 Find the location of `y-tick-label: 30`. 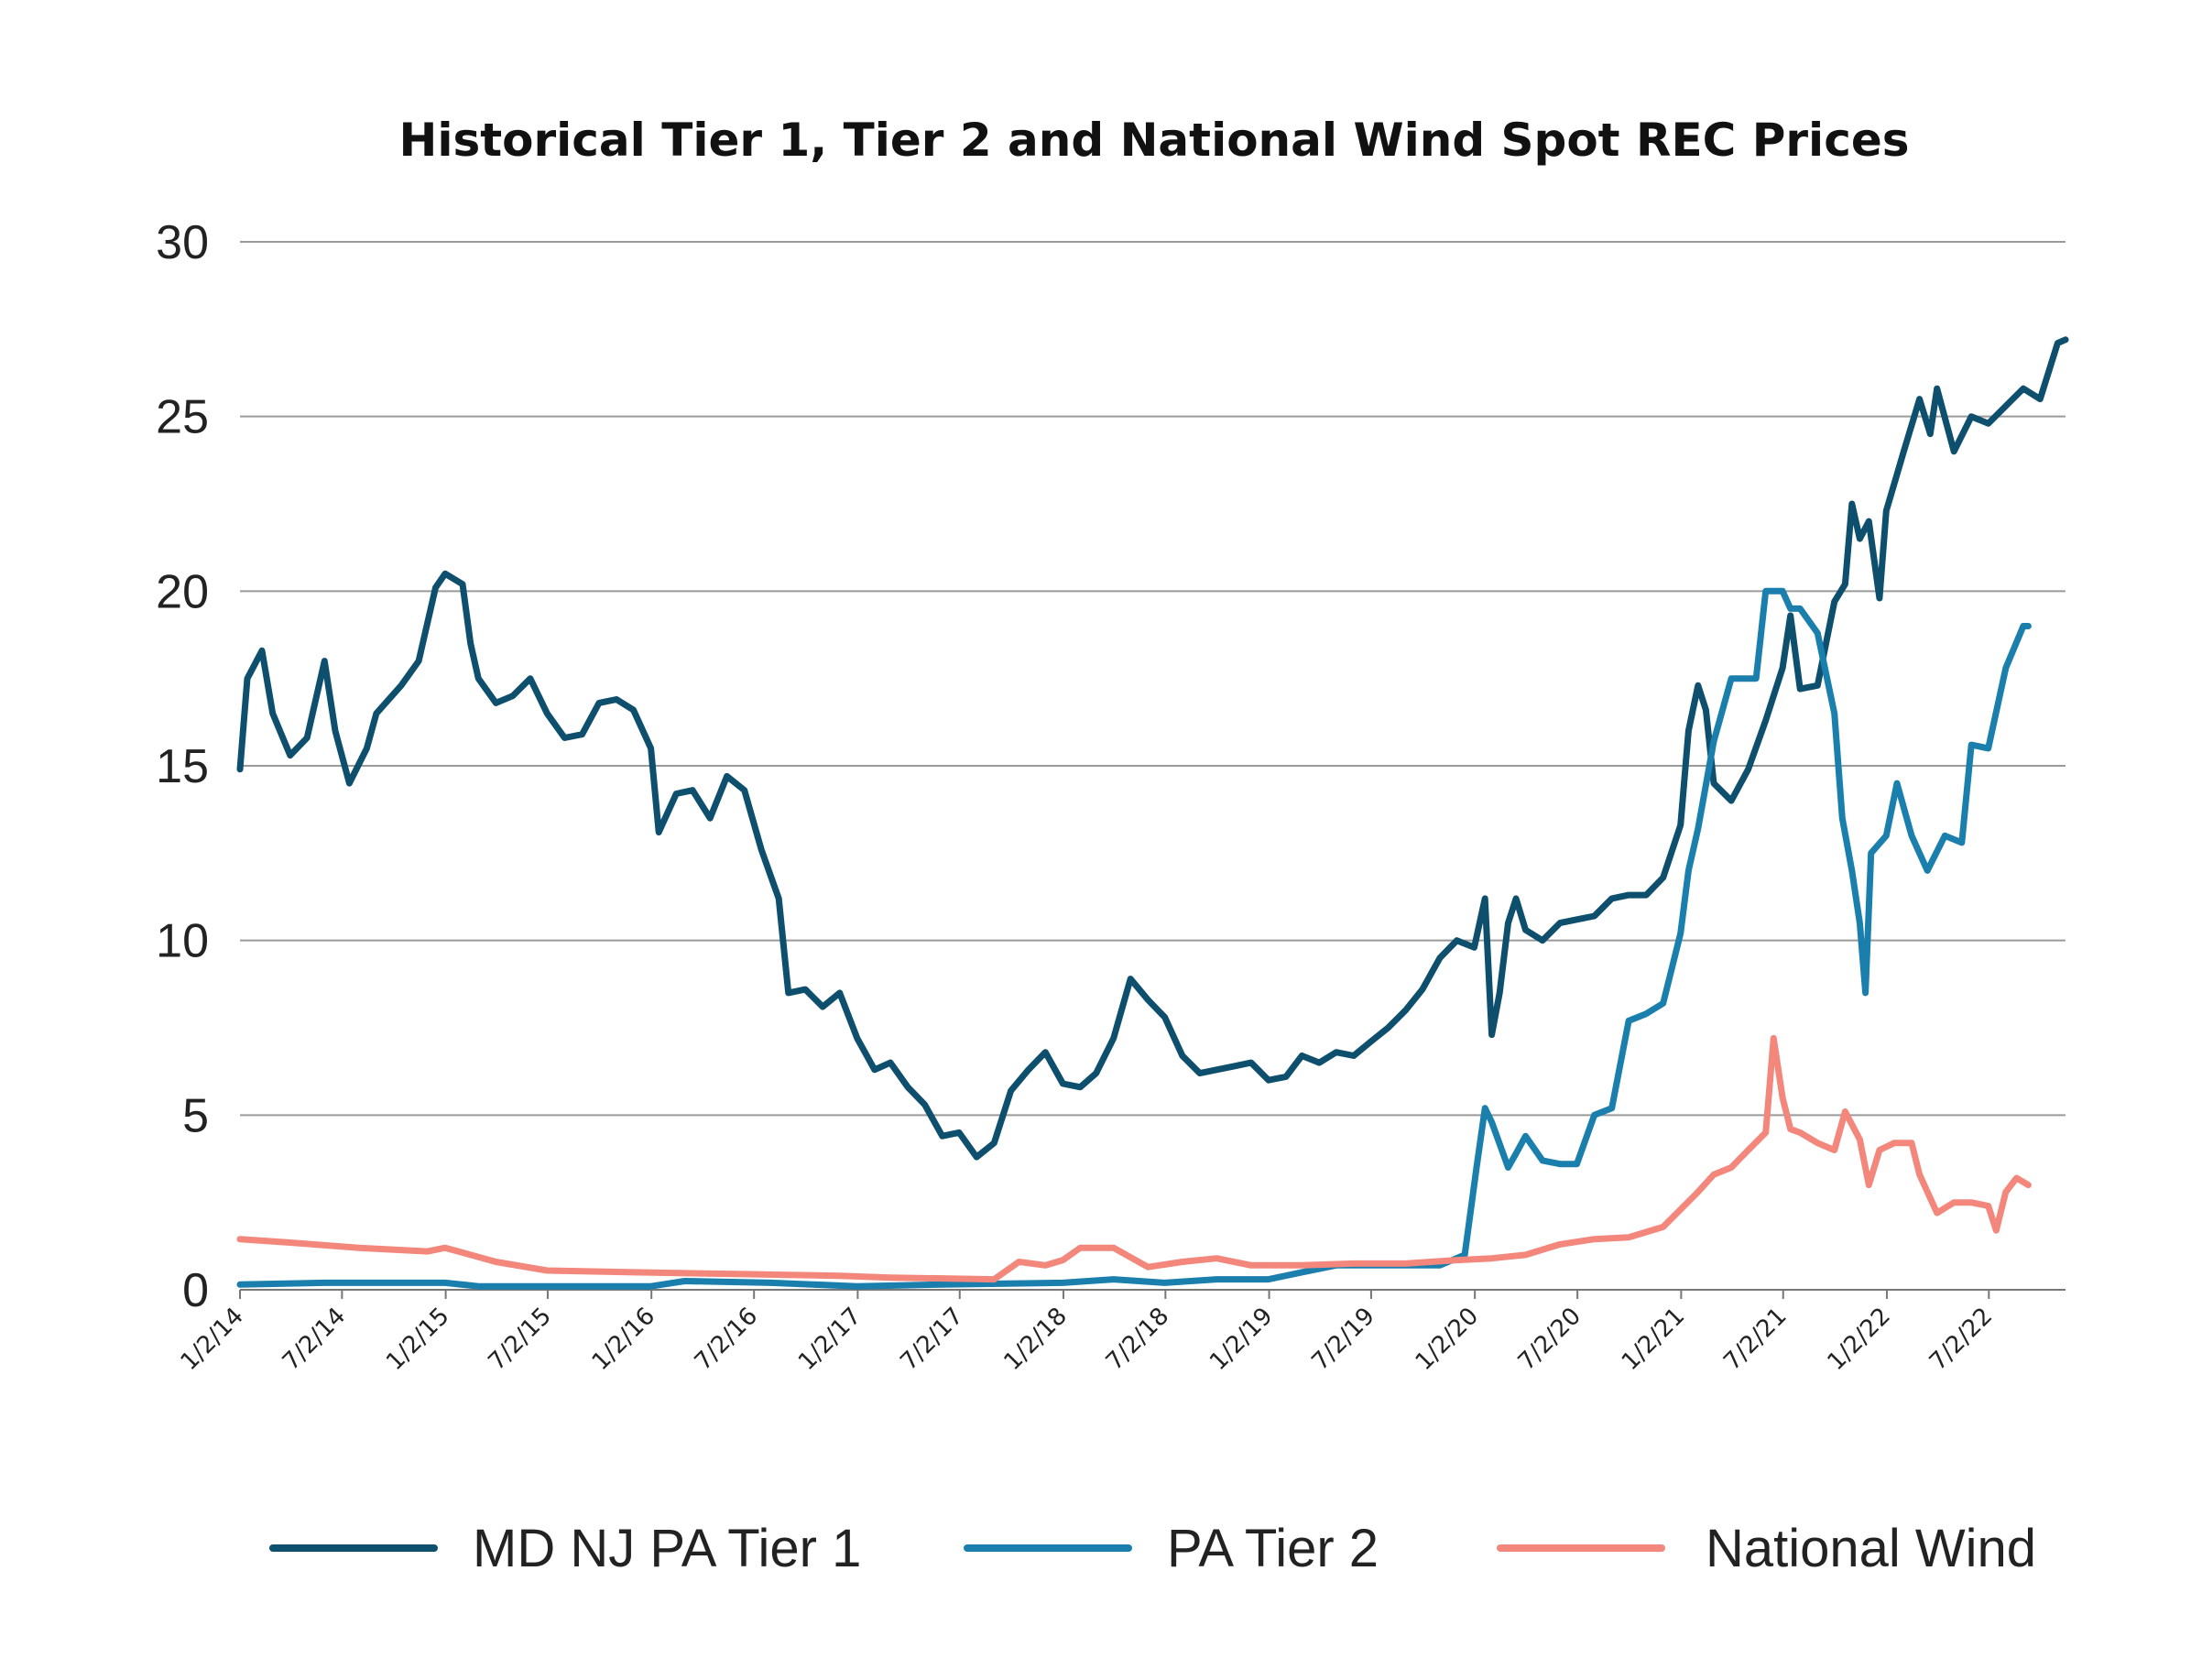

y-tick-label: 30 is located at coordinates (182, 242).